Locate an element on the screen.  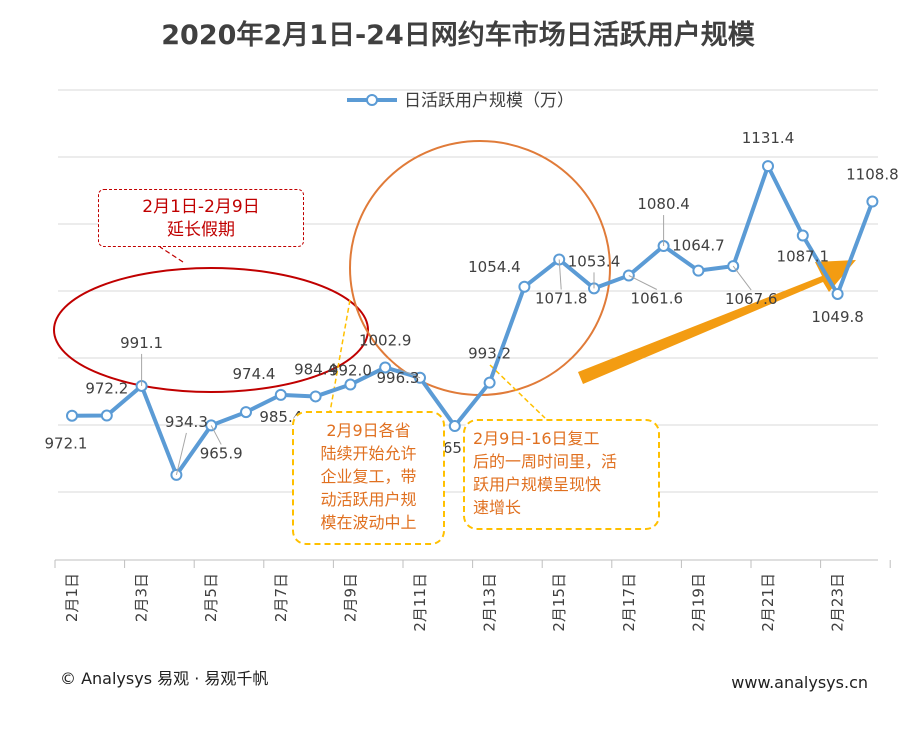
data-label: 1067.6 is located at coordinates (751, 299).